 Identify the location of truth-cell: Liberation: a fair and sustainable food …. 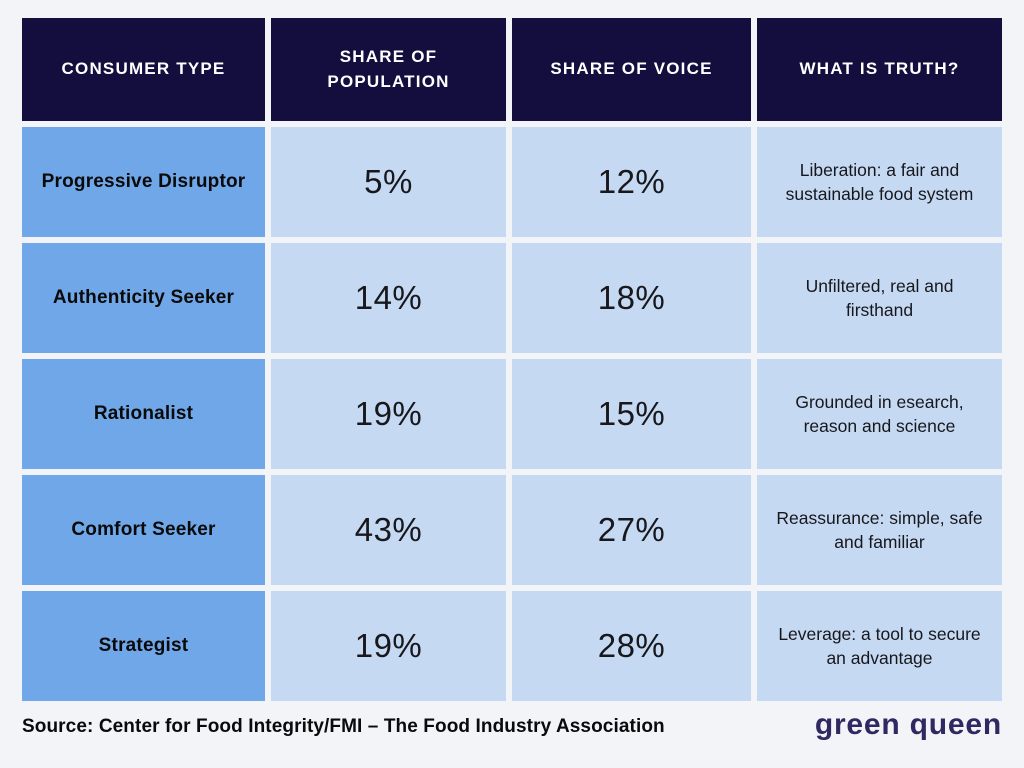
(879, 182).